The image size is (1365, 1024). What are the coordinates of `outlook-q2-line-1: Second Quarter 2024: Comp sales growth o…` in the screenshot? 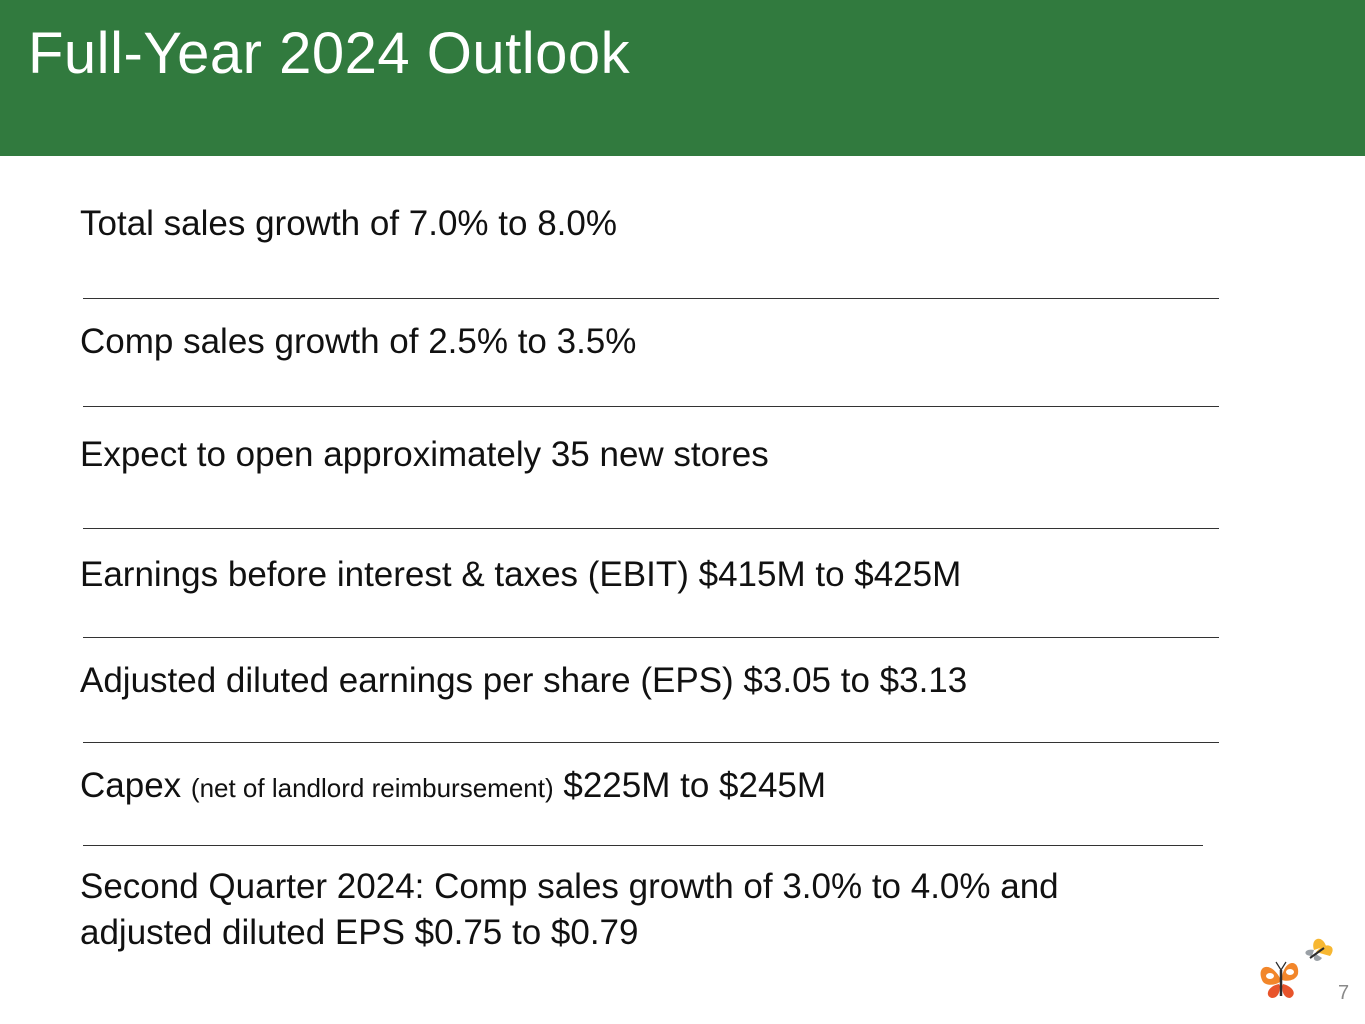 It's located at (569, 886).